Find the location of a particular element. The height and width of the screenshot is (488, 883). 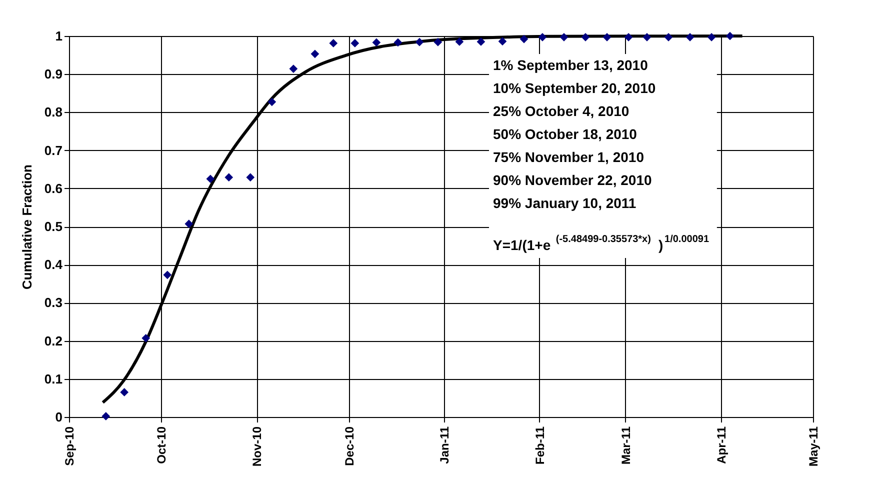

y-tick-label: 0.8 is located at coordinates (53, 112).